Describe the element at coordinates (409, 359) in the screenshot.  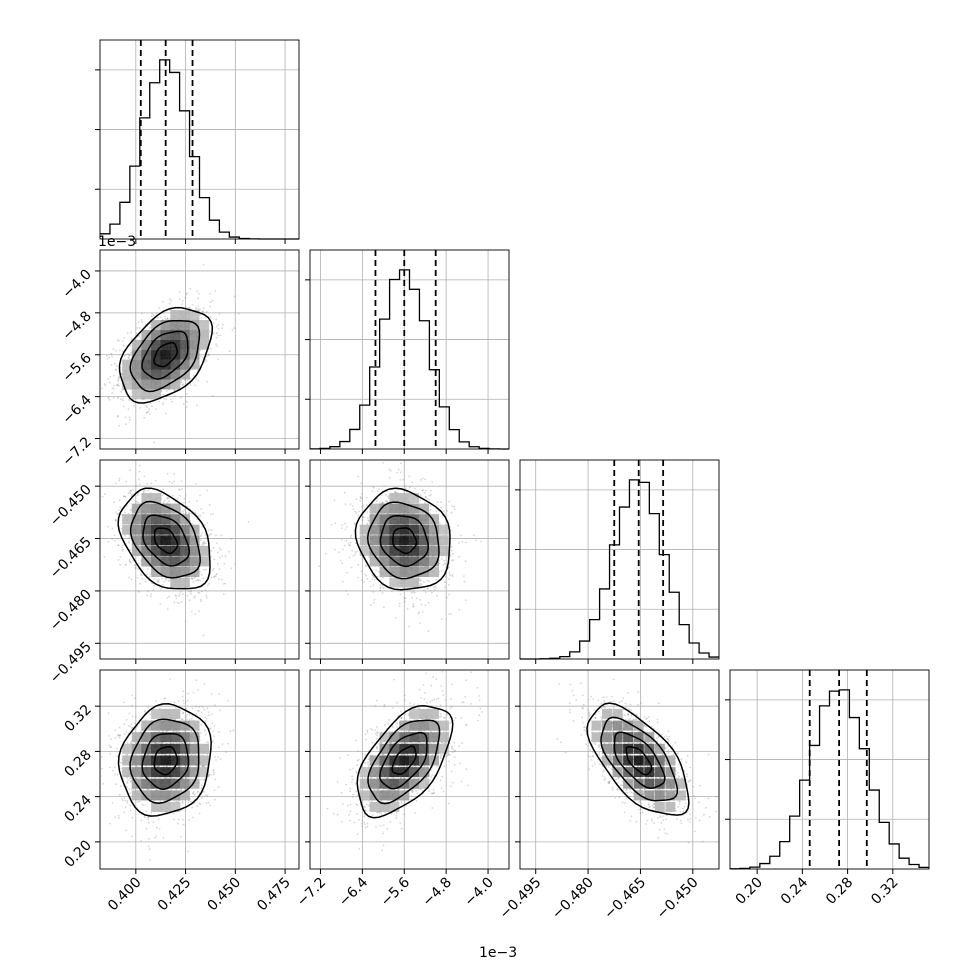
I see `histogram-step` at that location.